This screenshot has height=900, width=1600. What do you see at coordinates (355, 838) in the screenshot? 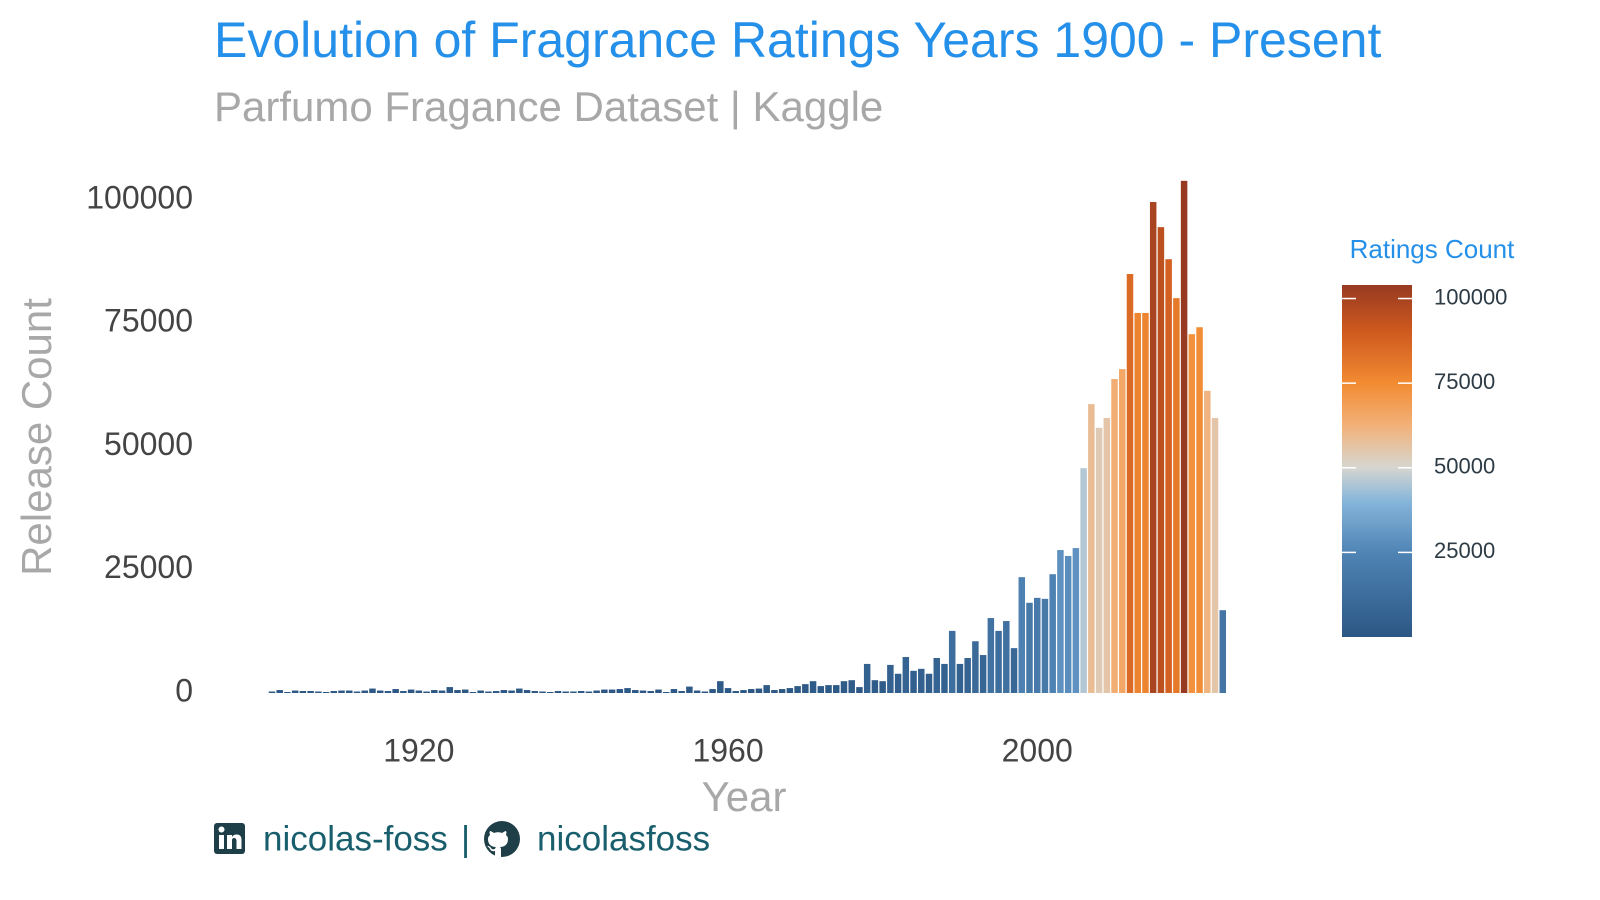
I see `footer-linkedin: nicolas-foss` at bounding box center [355, 838].